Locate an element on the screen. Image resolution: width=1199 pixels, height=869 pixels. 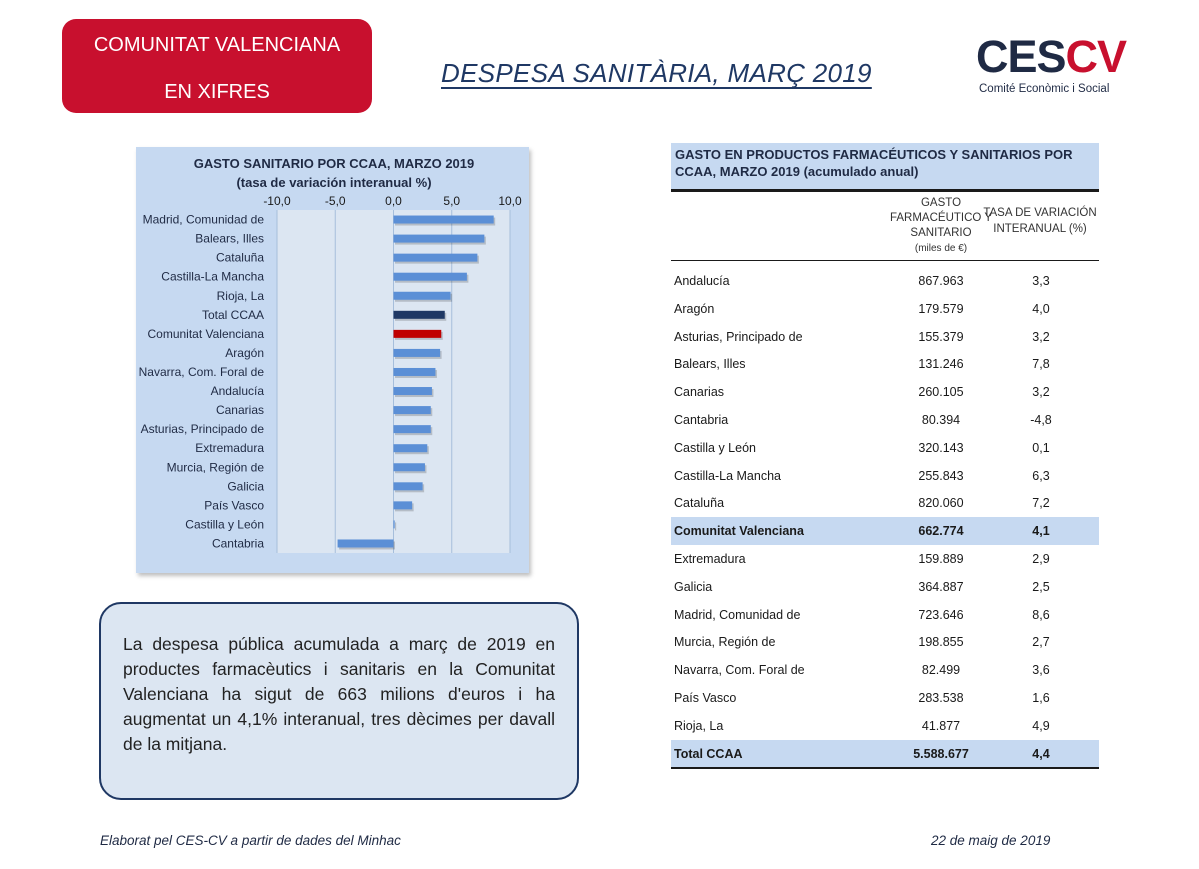
logo-subtitle: Comité Econòmic i Social is located at coordinates (1044, 89).